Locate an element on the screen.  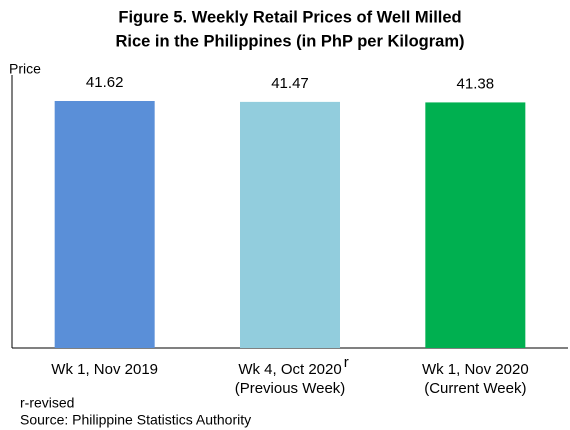
footnote: r-revised is located at coordinates (47, 403).